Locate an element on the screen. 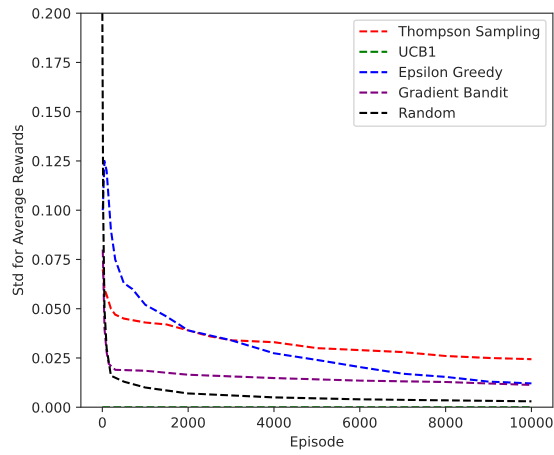 The width and height of the screenshot is (554, 455). y-tick-label: 0.150 is located at coordinates (51, 112).